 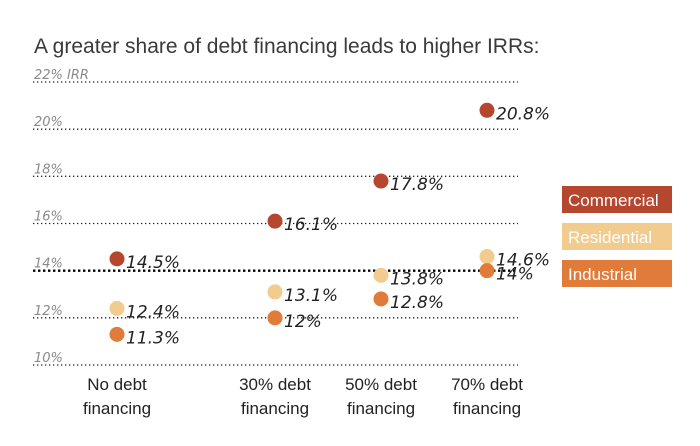 What do you see at coordinates (303, 322) in the screenshot?
I see `data-label: 12%` at bounding box center [303, 322].